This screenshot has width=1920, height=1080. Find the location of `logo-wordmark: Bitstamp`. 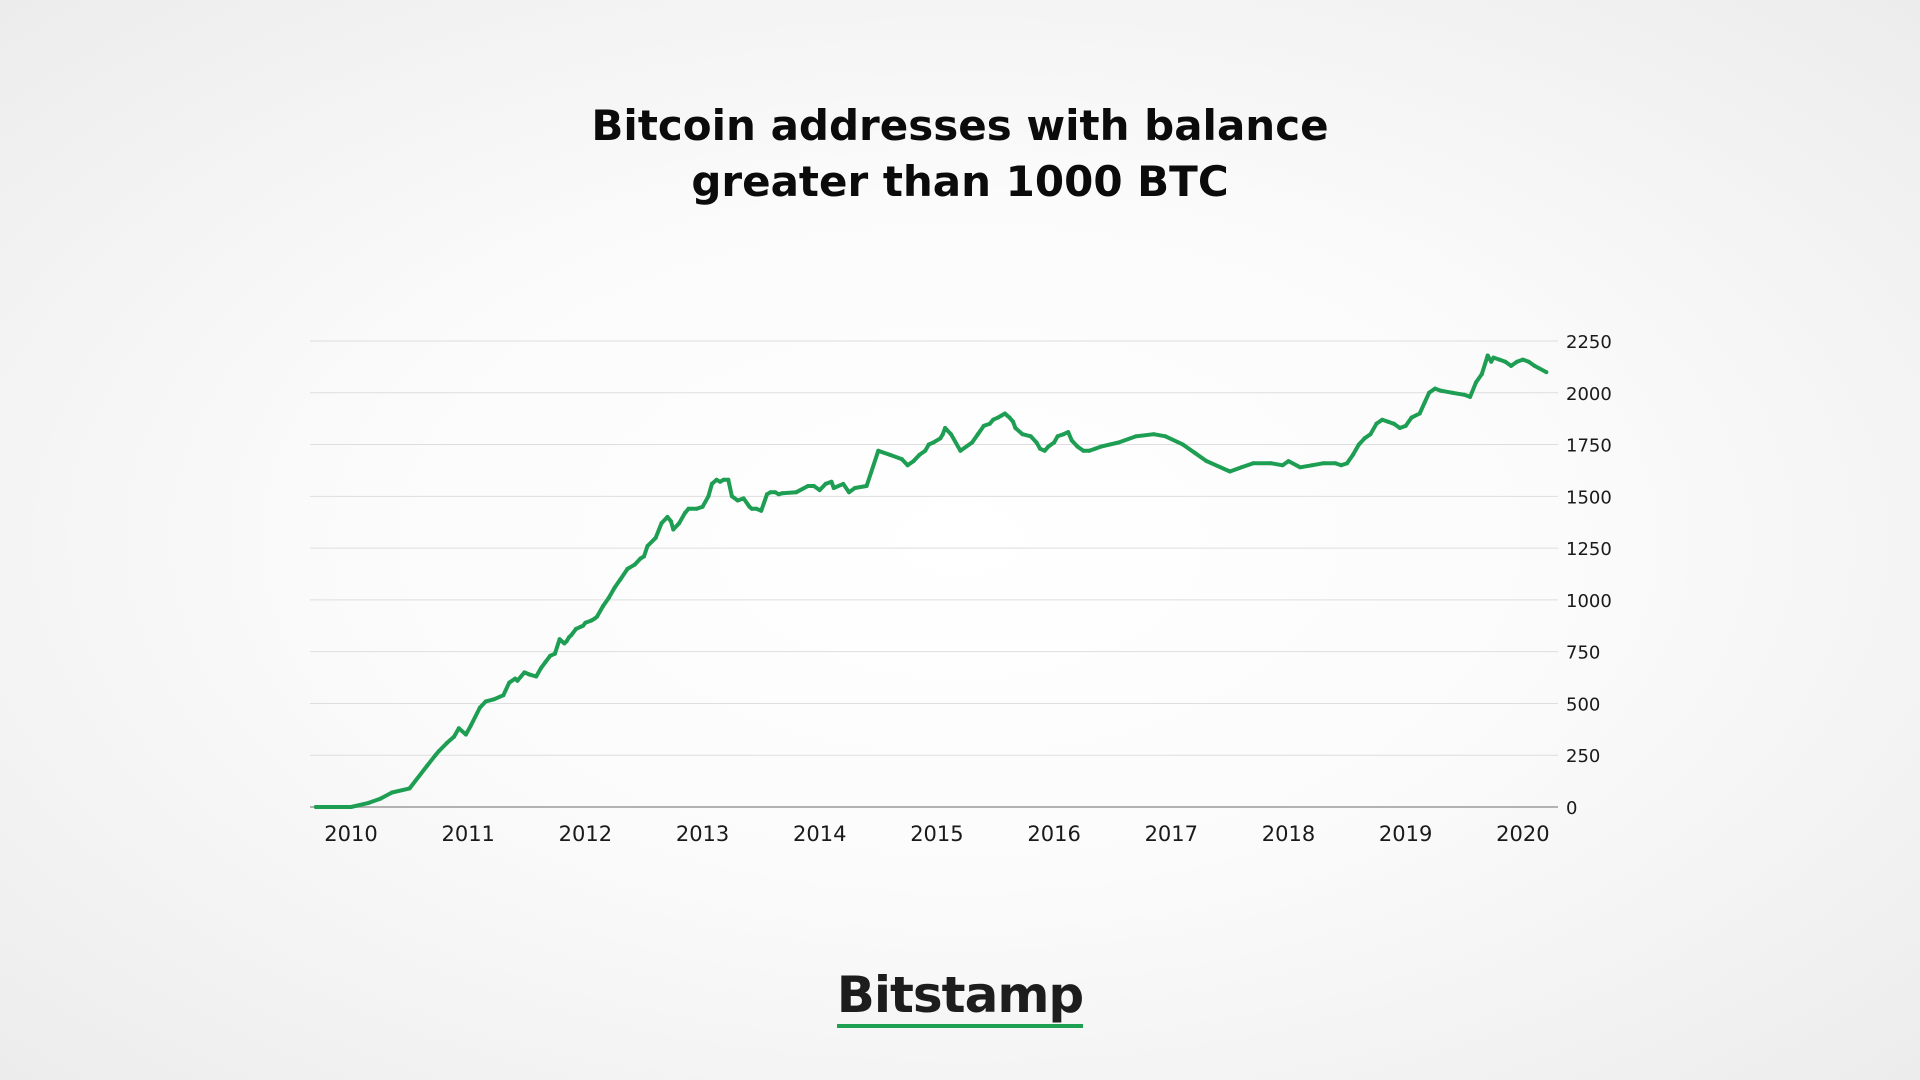

logo-wordmark: Bitstamp is located at coordinates (960, 998).